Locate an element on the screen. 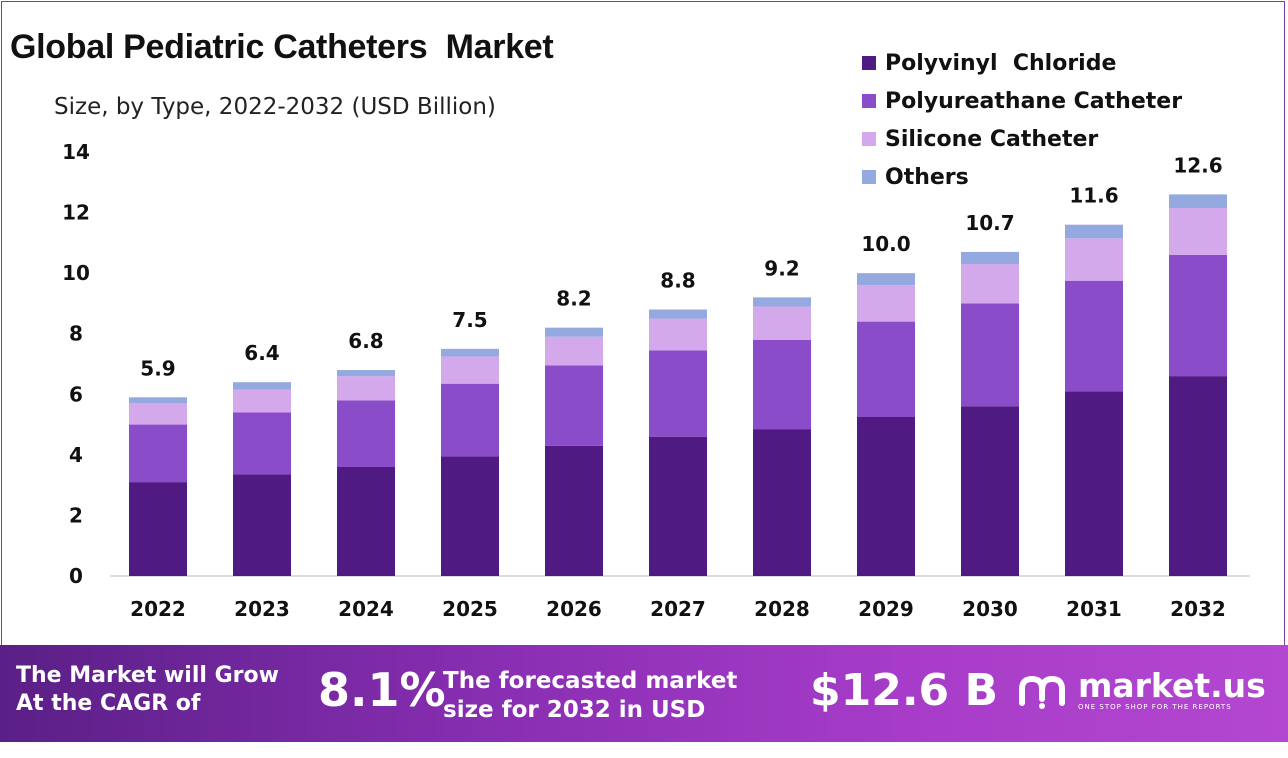 The width and height of the screenshot is (1288, 758). bar-total-label: 11.6 is located at coordinates (1093, 196).